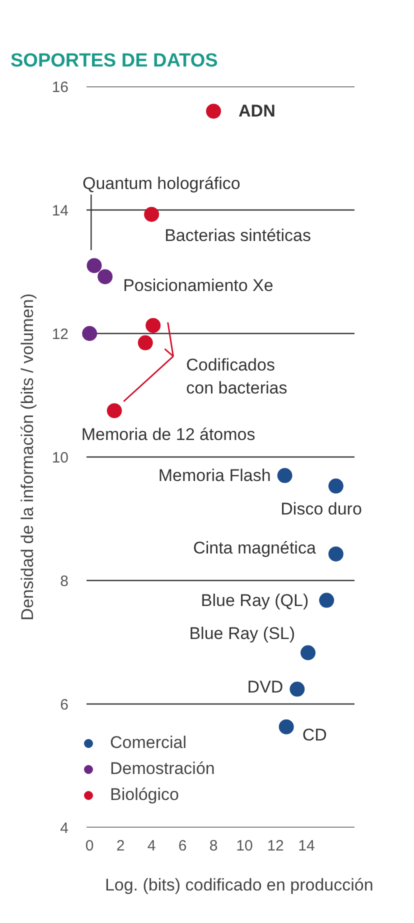 This screenshot has width=414, height=923. What do you see at coordinates (151, 846) in the screenshot?
I see `x-tick-label: 4` at bounding box center [151, 846].